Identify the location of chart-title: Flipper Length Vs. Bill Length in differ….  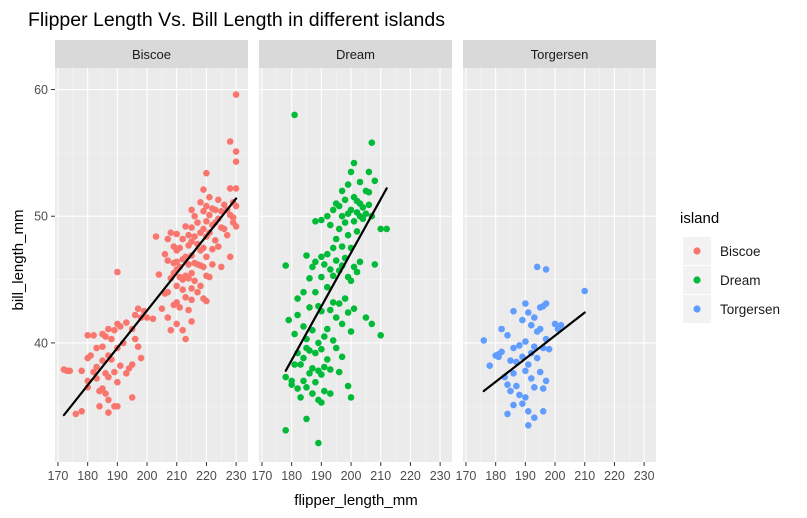
(236, 20).